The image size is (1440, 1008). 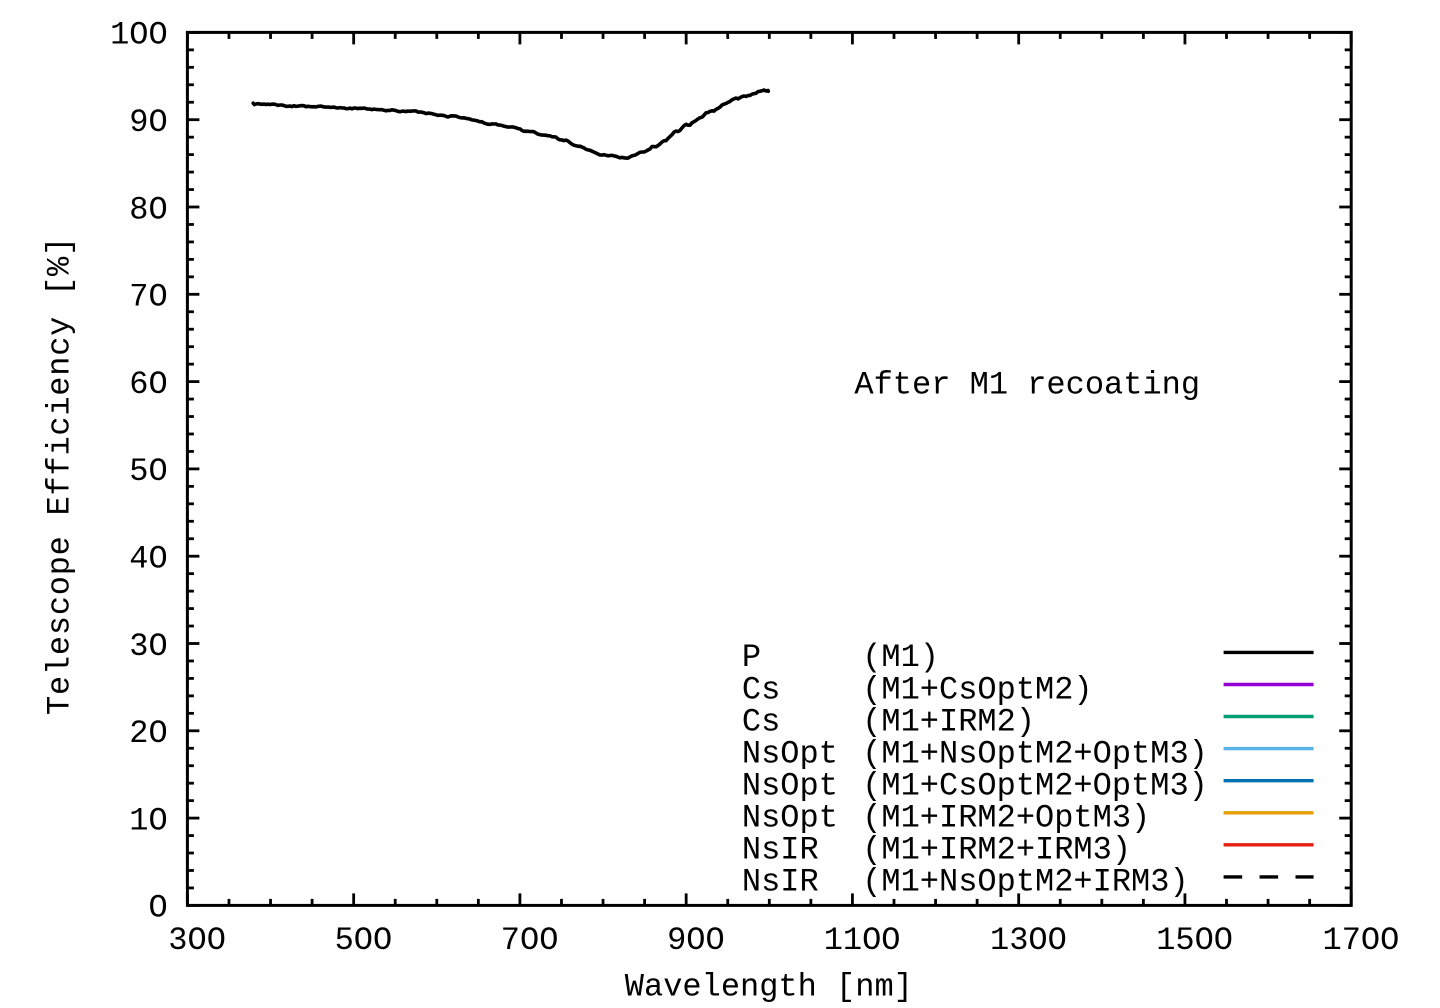 What do you see at coordinates (1360, 940) in the screenshot?
I see `svg-text: 17OO` at bounding box center [1360, 940].